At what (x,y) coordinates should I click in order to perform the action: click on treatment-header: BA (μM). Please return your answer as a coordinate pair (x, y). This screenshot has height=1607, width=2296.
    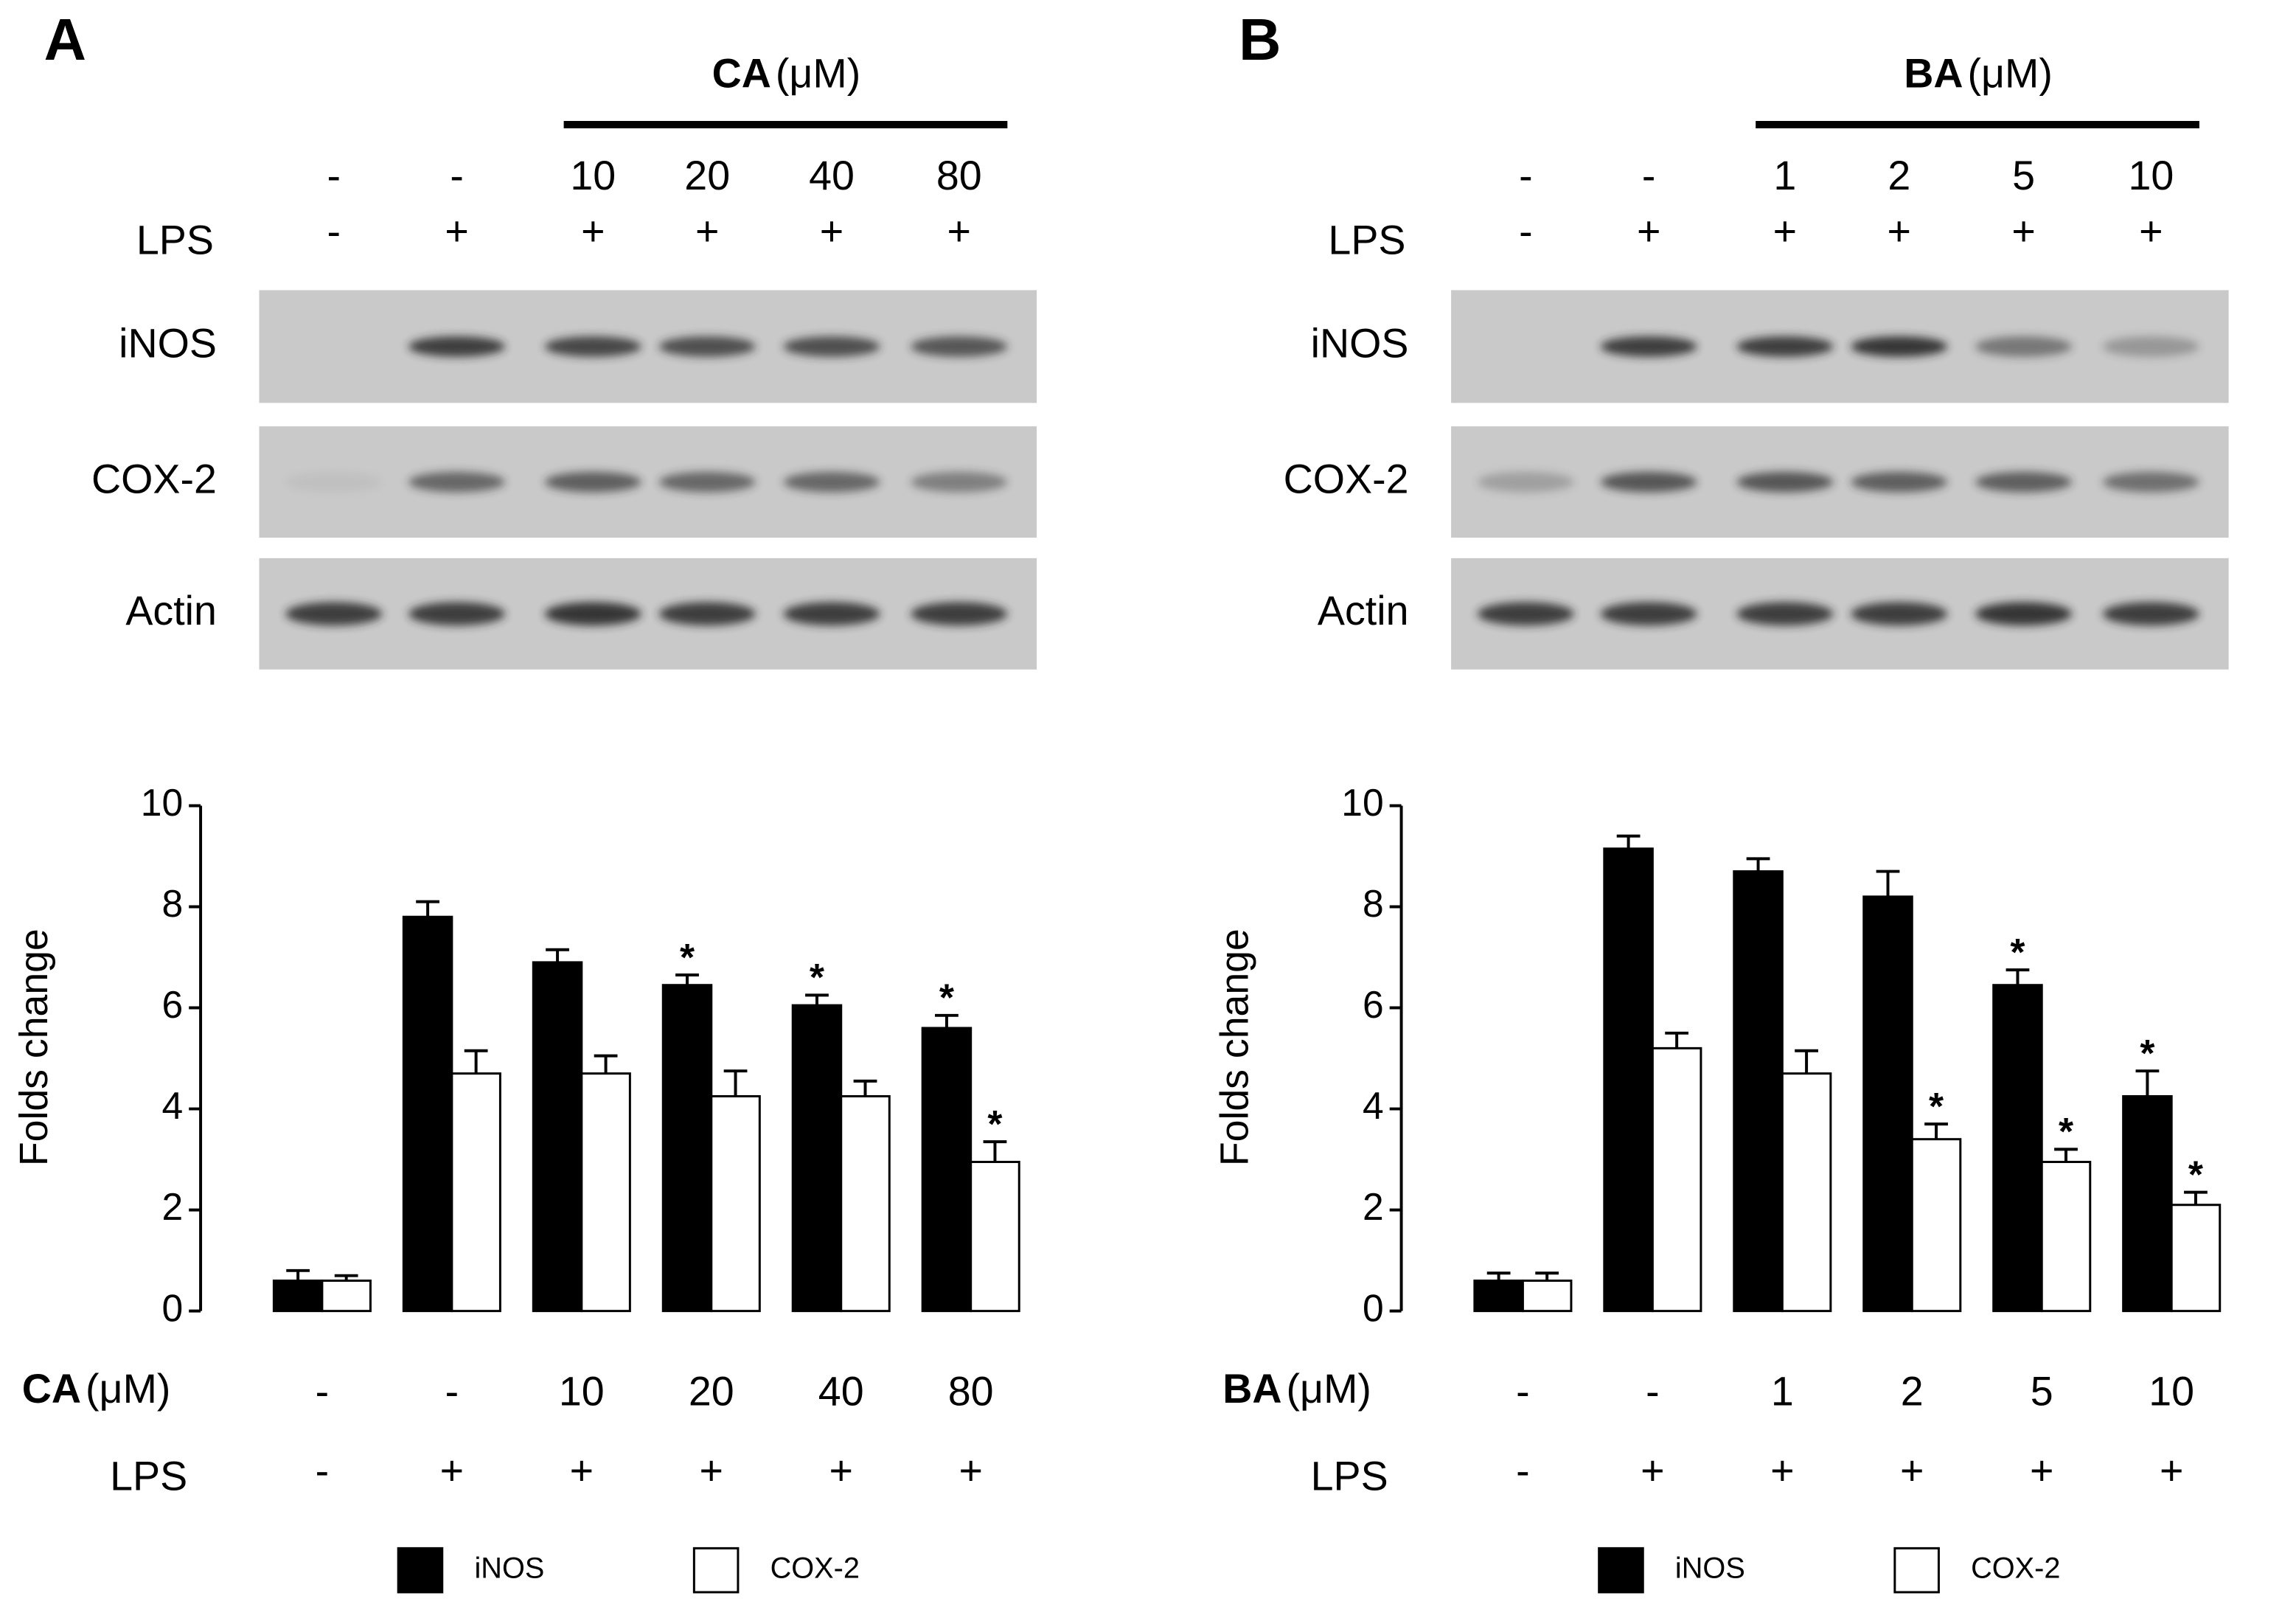
    Looking at the image, I should click on (1978, 73).